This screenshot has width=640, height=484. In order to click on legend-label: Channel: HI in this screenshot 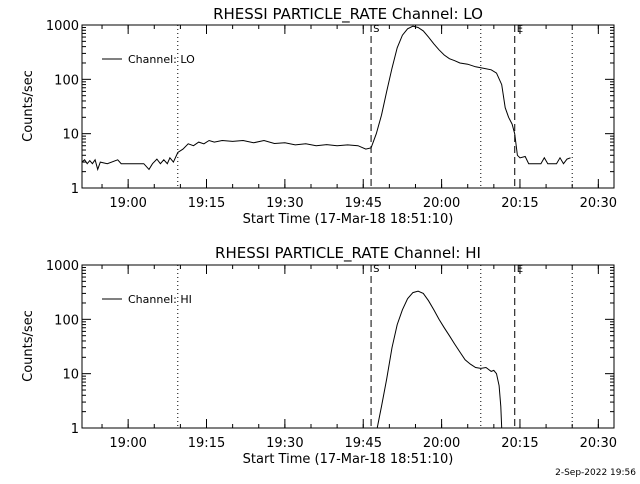, I will do `click(160, 299)`.